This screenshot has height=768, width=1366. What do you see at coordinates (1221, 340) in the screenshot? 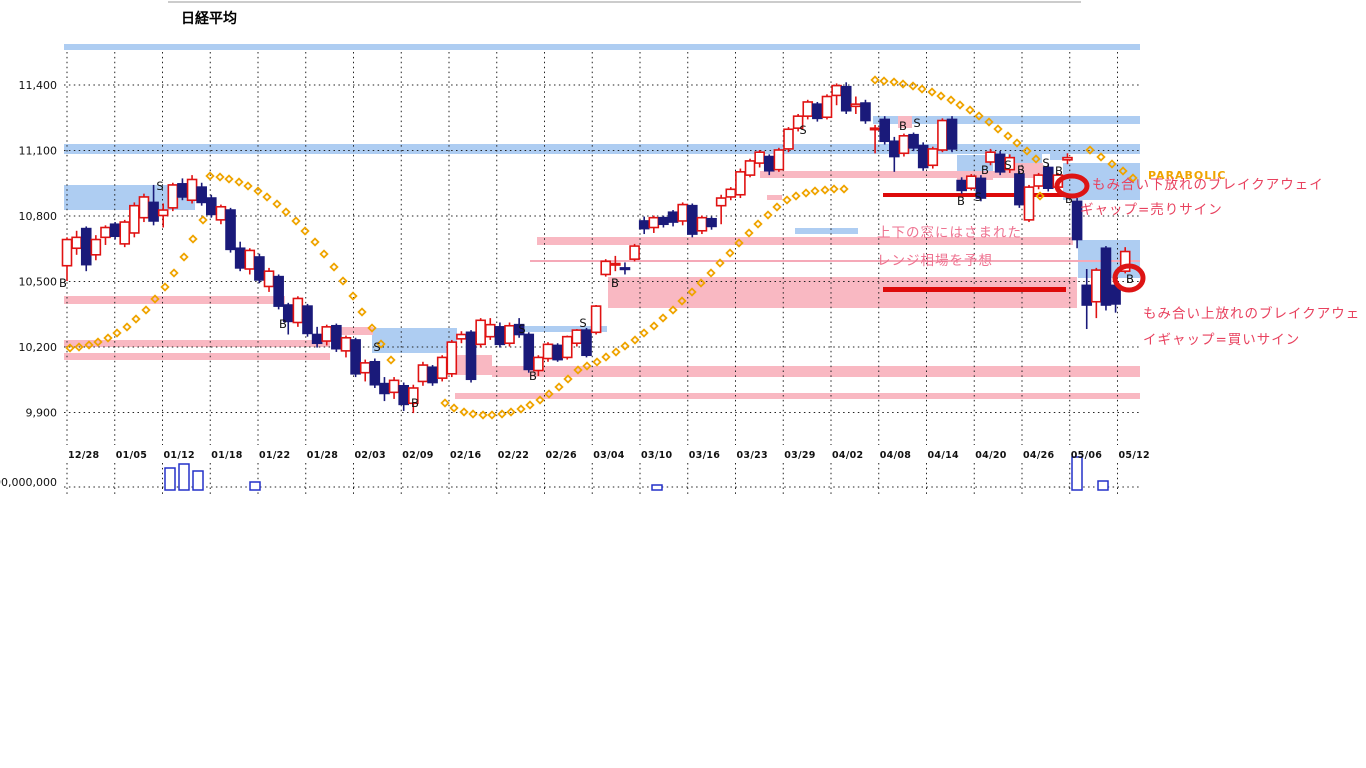
I see `annotation-buy-signal-line2: イギャップ=買いサイン` at bounding box center [1221, 340].